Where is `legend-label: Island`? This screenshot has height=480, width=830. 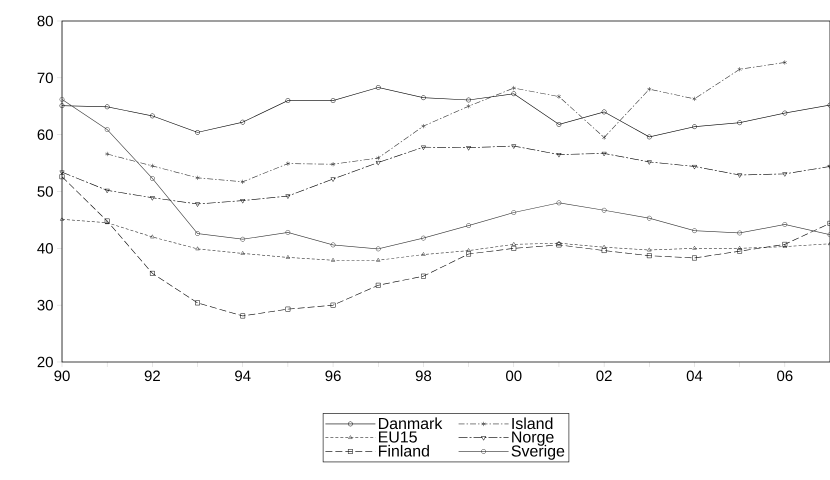
legend-label: Island is located at coordinates (532, 423).